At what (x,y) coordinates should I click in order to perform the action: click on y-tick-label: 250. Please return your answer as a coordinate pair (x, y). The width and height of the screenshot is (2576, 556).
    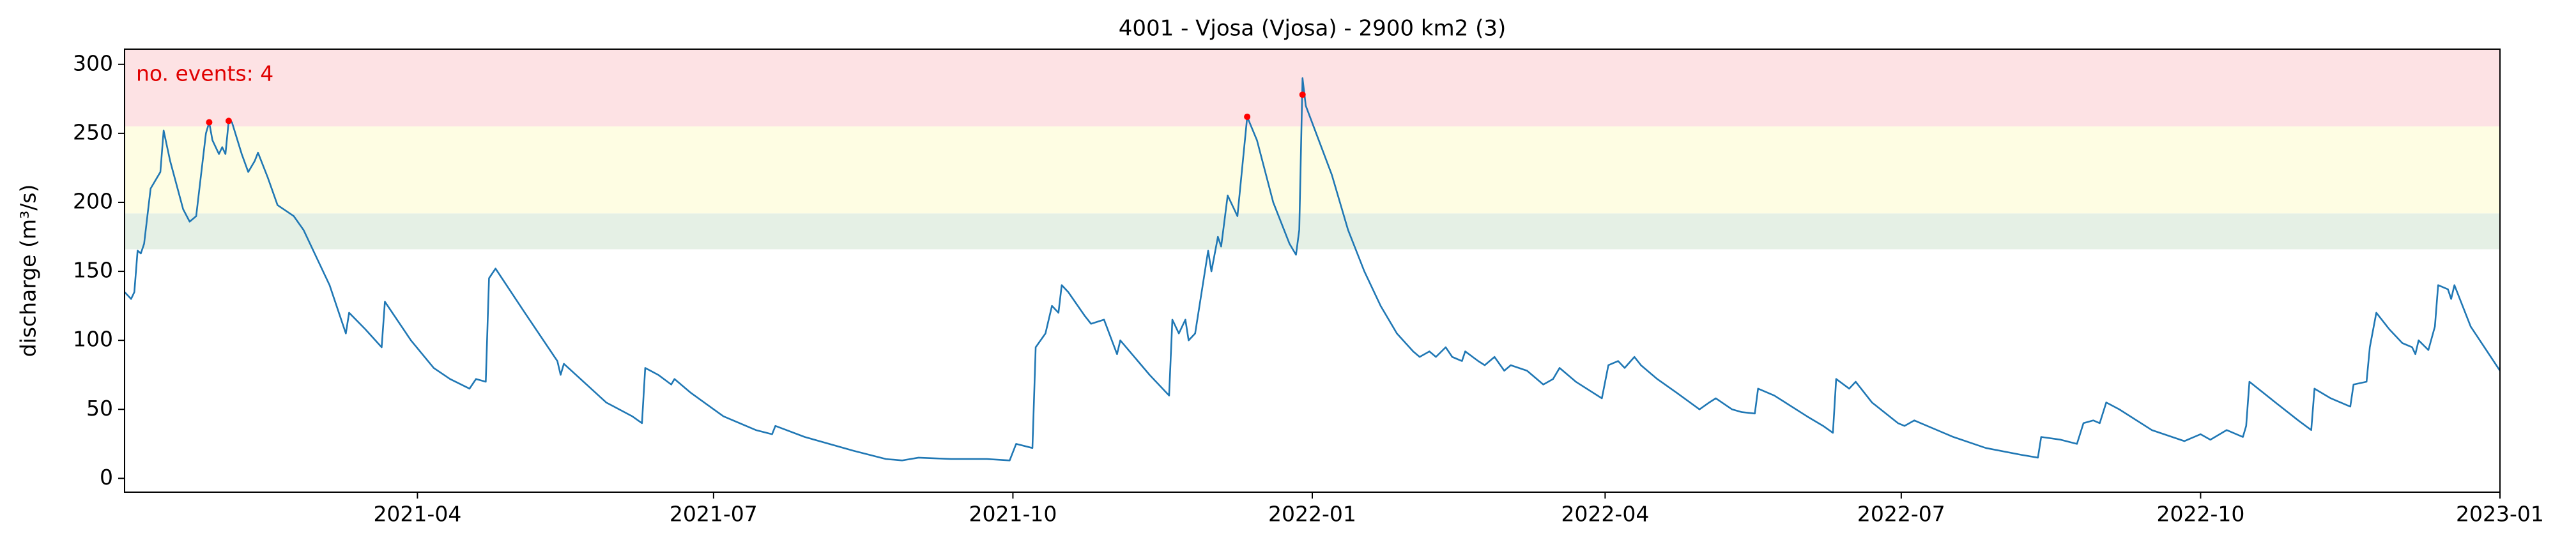
    Looking at the image, I should click on (93, 131).